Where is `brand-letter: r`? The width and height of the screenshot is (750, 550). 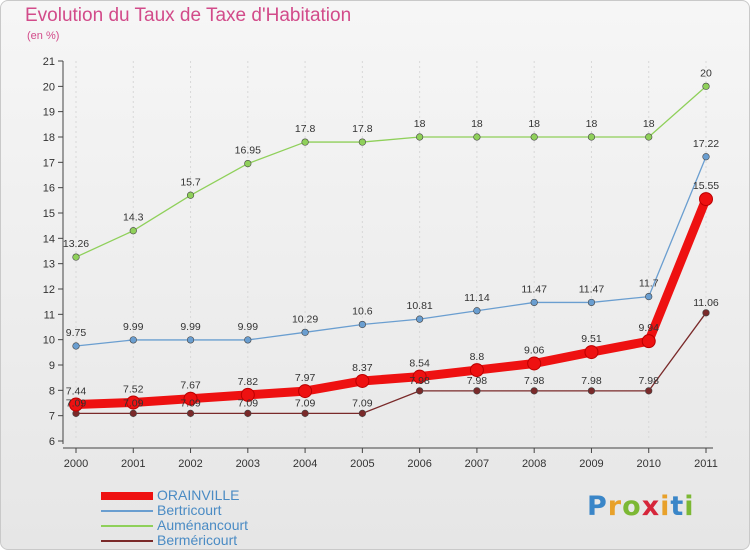 brand-letter: r is located at coordinates (615, 506).